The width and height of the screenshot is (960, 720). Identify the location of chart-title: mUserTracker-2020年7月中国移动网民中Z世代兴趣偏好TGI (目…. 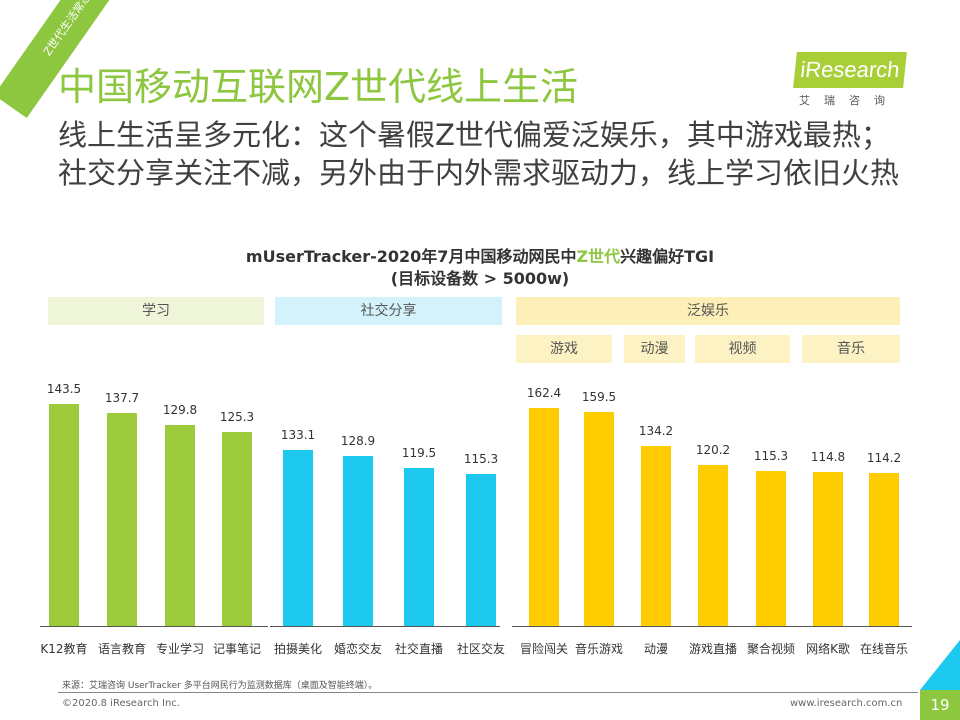
(480, 267).